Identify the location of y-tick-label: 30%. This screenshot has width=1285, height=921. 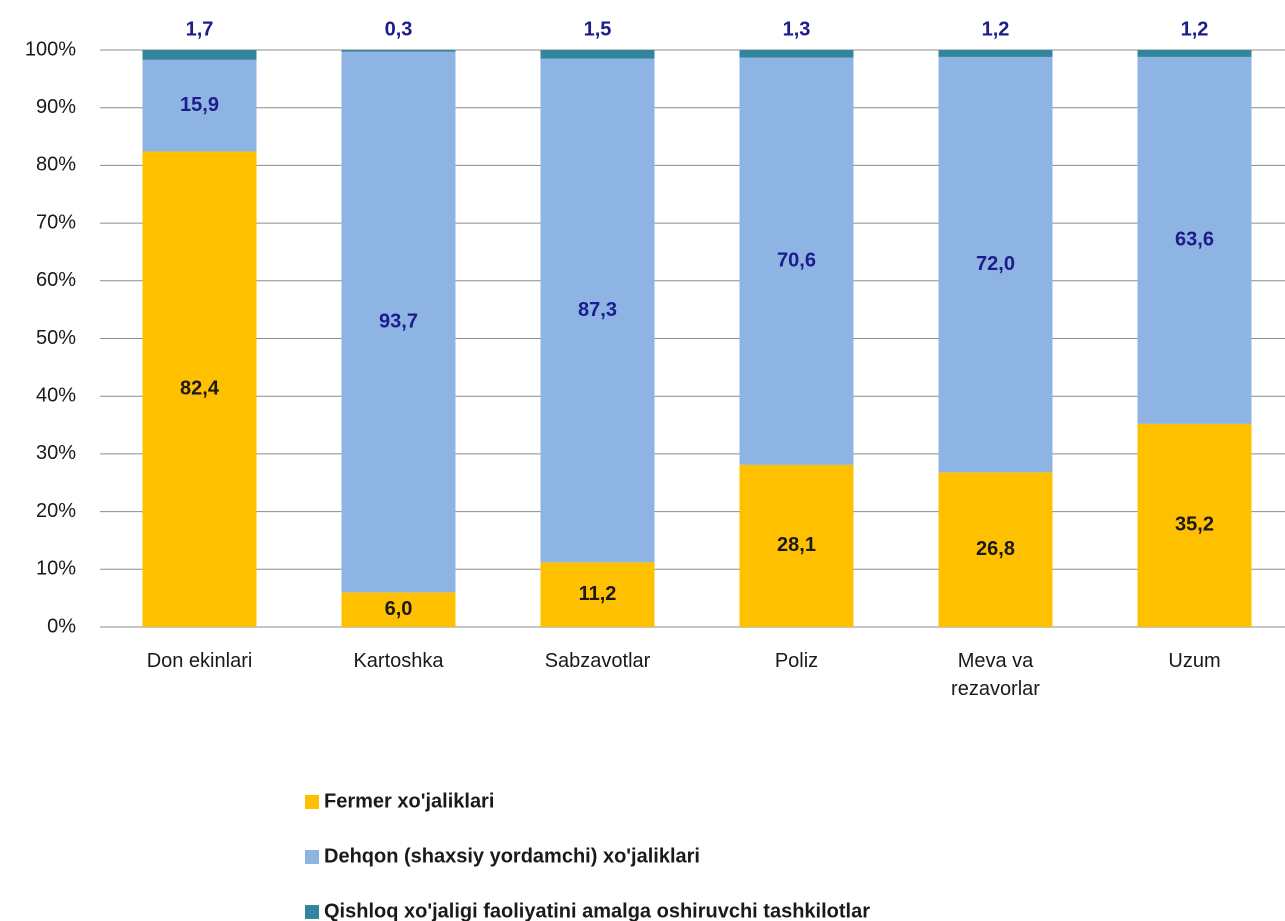
(56, 453).